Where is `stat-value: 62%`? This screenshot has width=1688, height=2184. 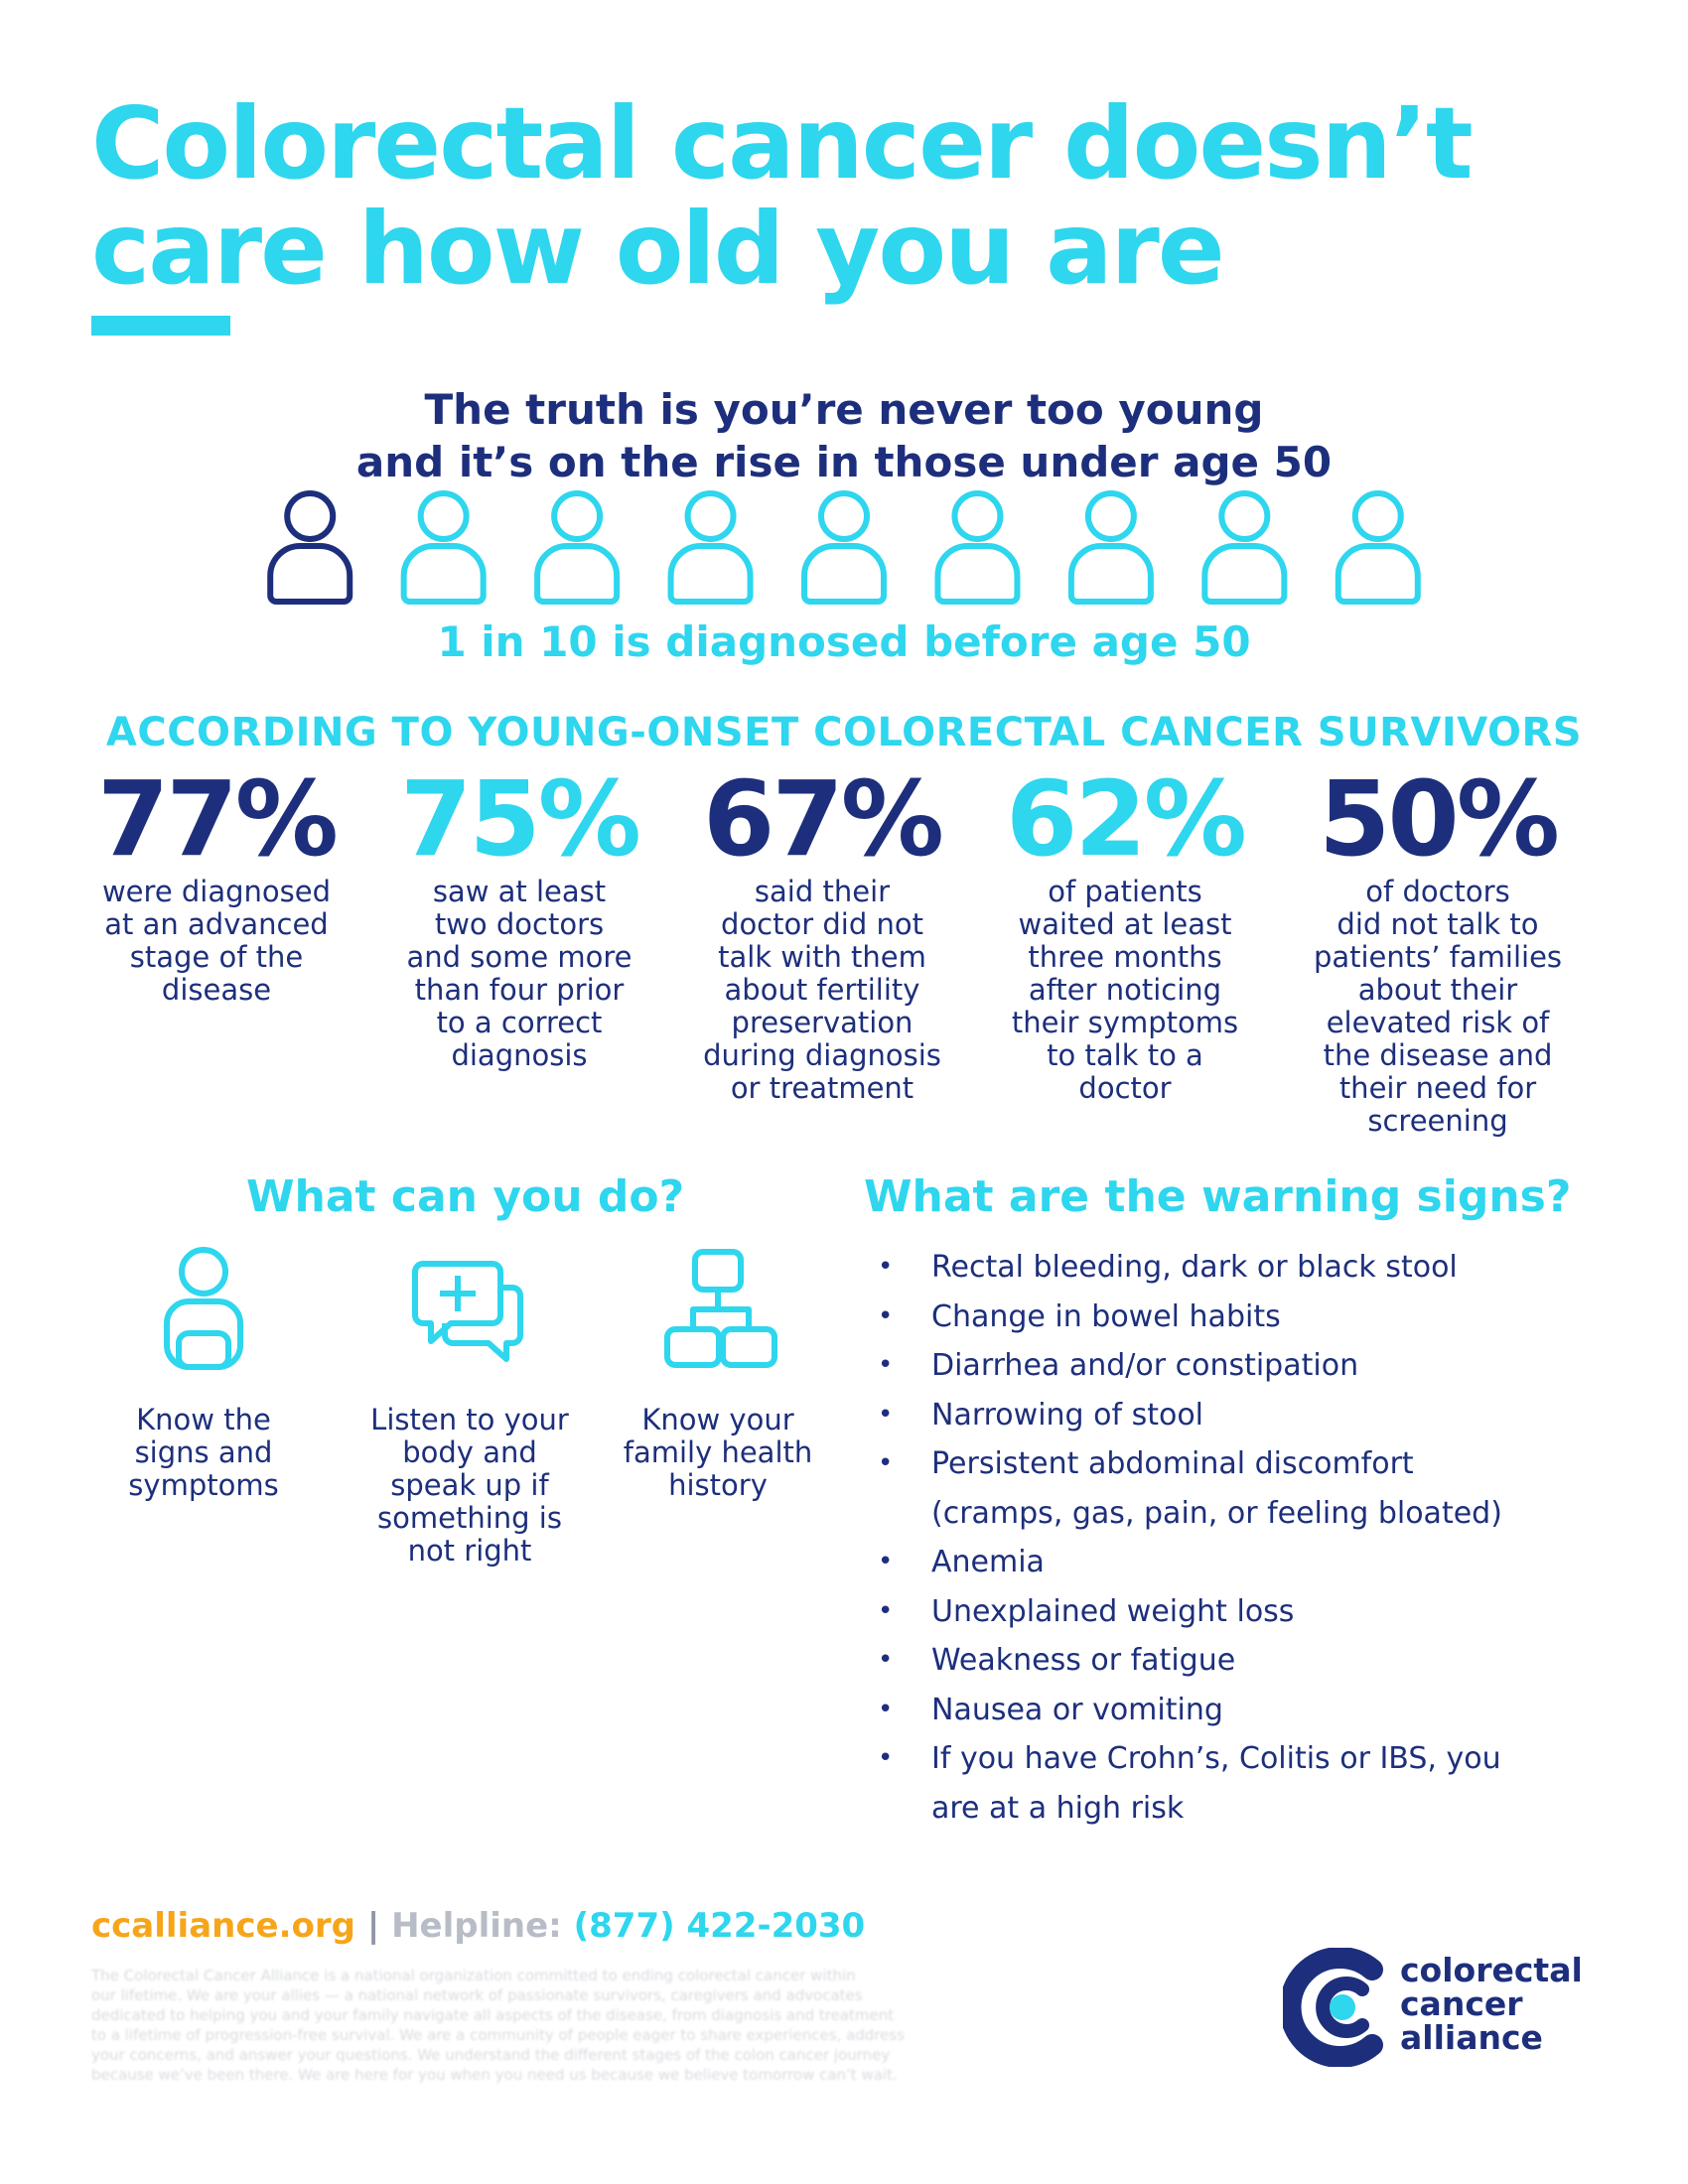 stat-value: 62% is located at coordinates (1126, 819).